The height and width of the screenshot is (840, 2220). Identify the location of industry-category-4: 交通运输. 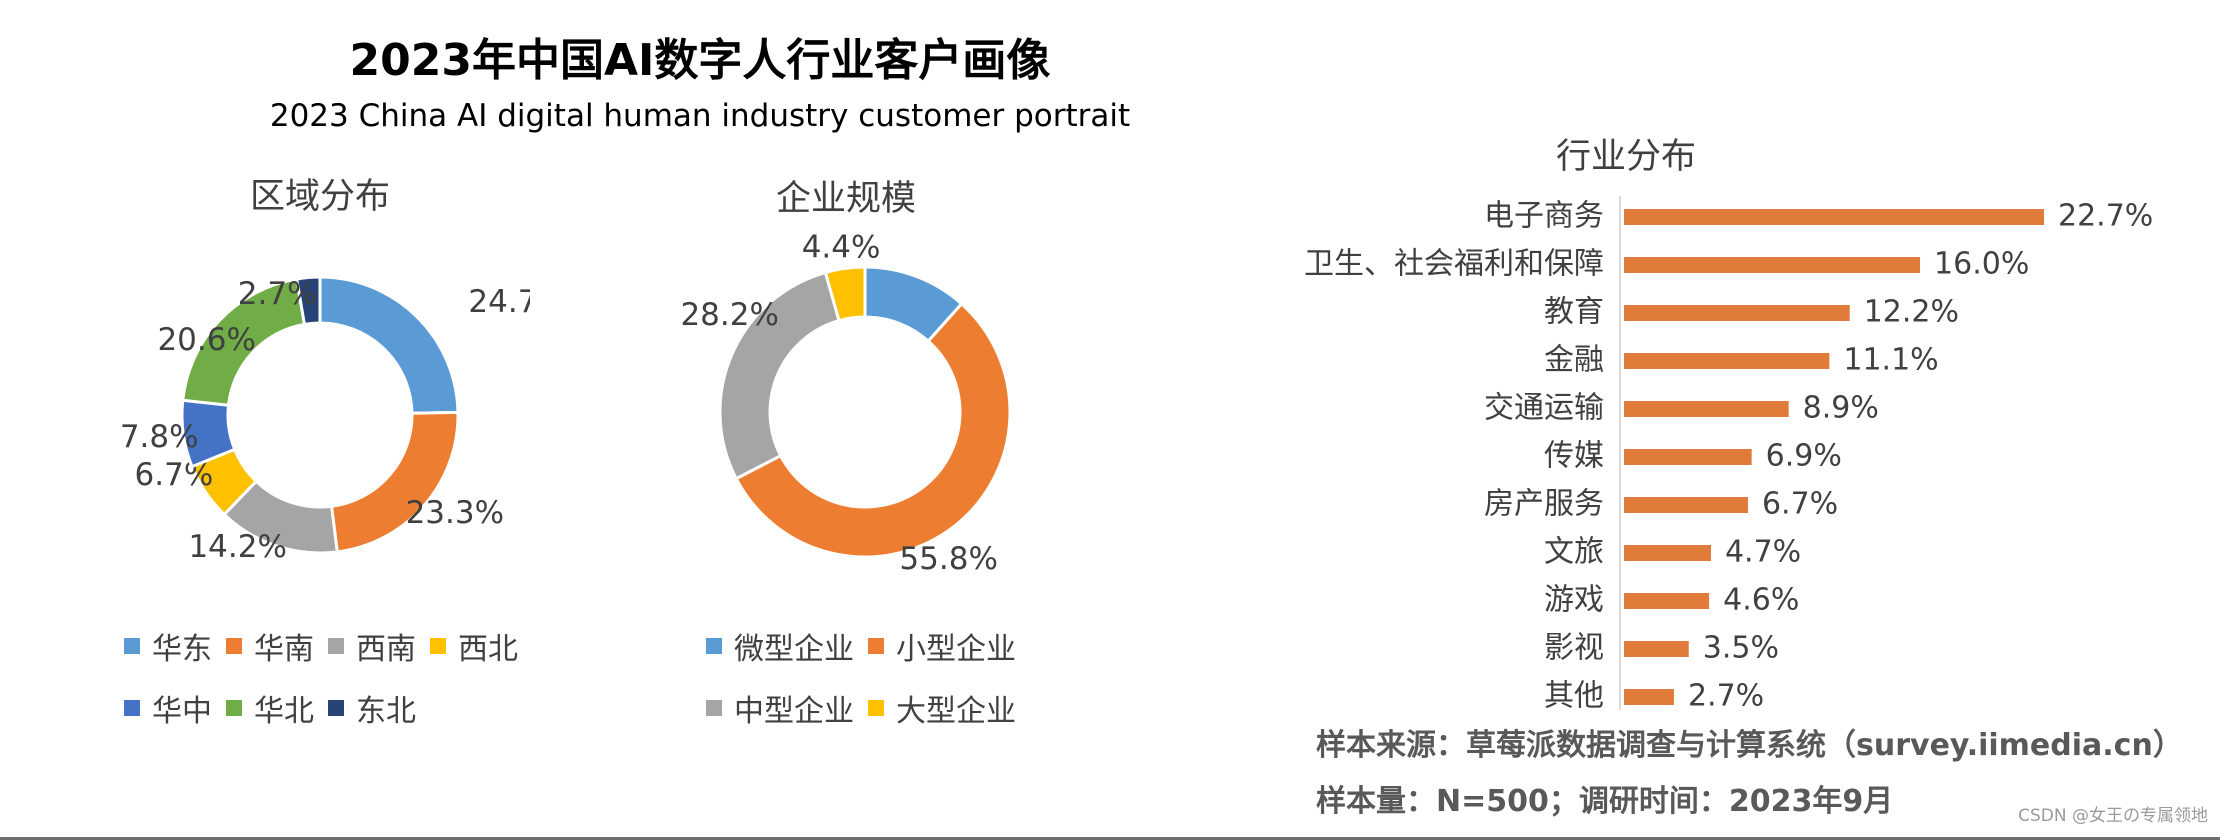
(1544, 408).